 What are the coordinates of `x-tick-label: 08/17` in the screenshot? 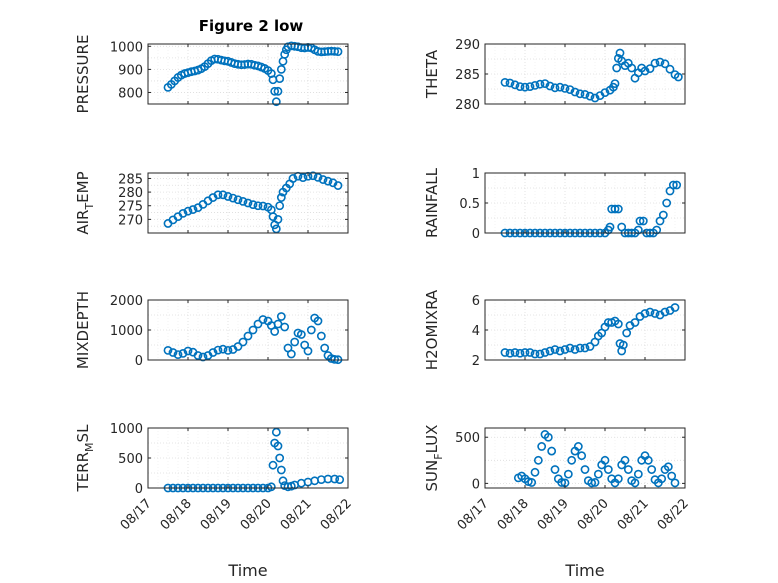 It's located at (136, 514).